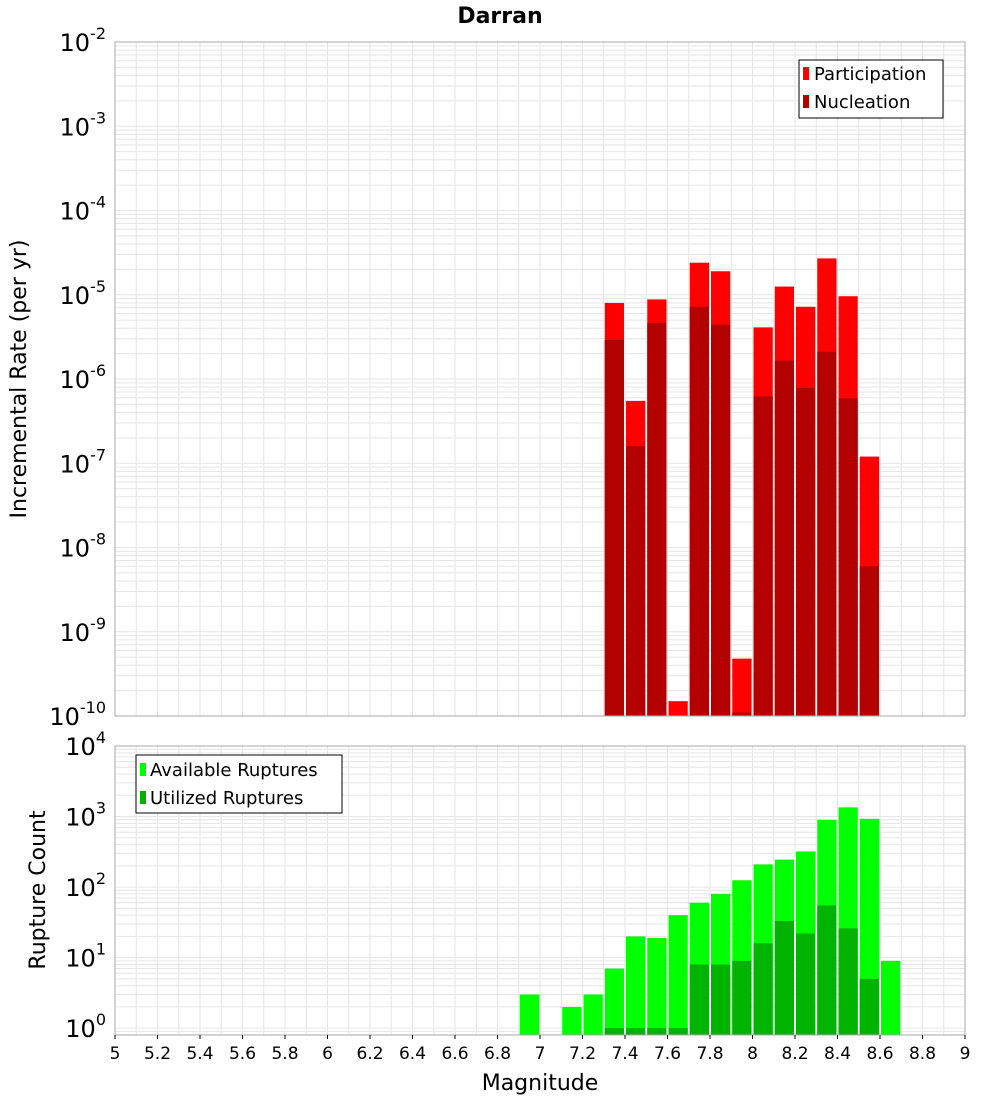 This screenshot has width=1000, height=1100. I want to click on y-tick-label: 10⁻¹⁰, so click(77, 714).